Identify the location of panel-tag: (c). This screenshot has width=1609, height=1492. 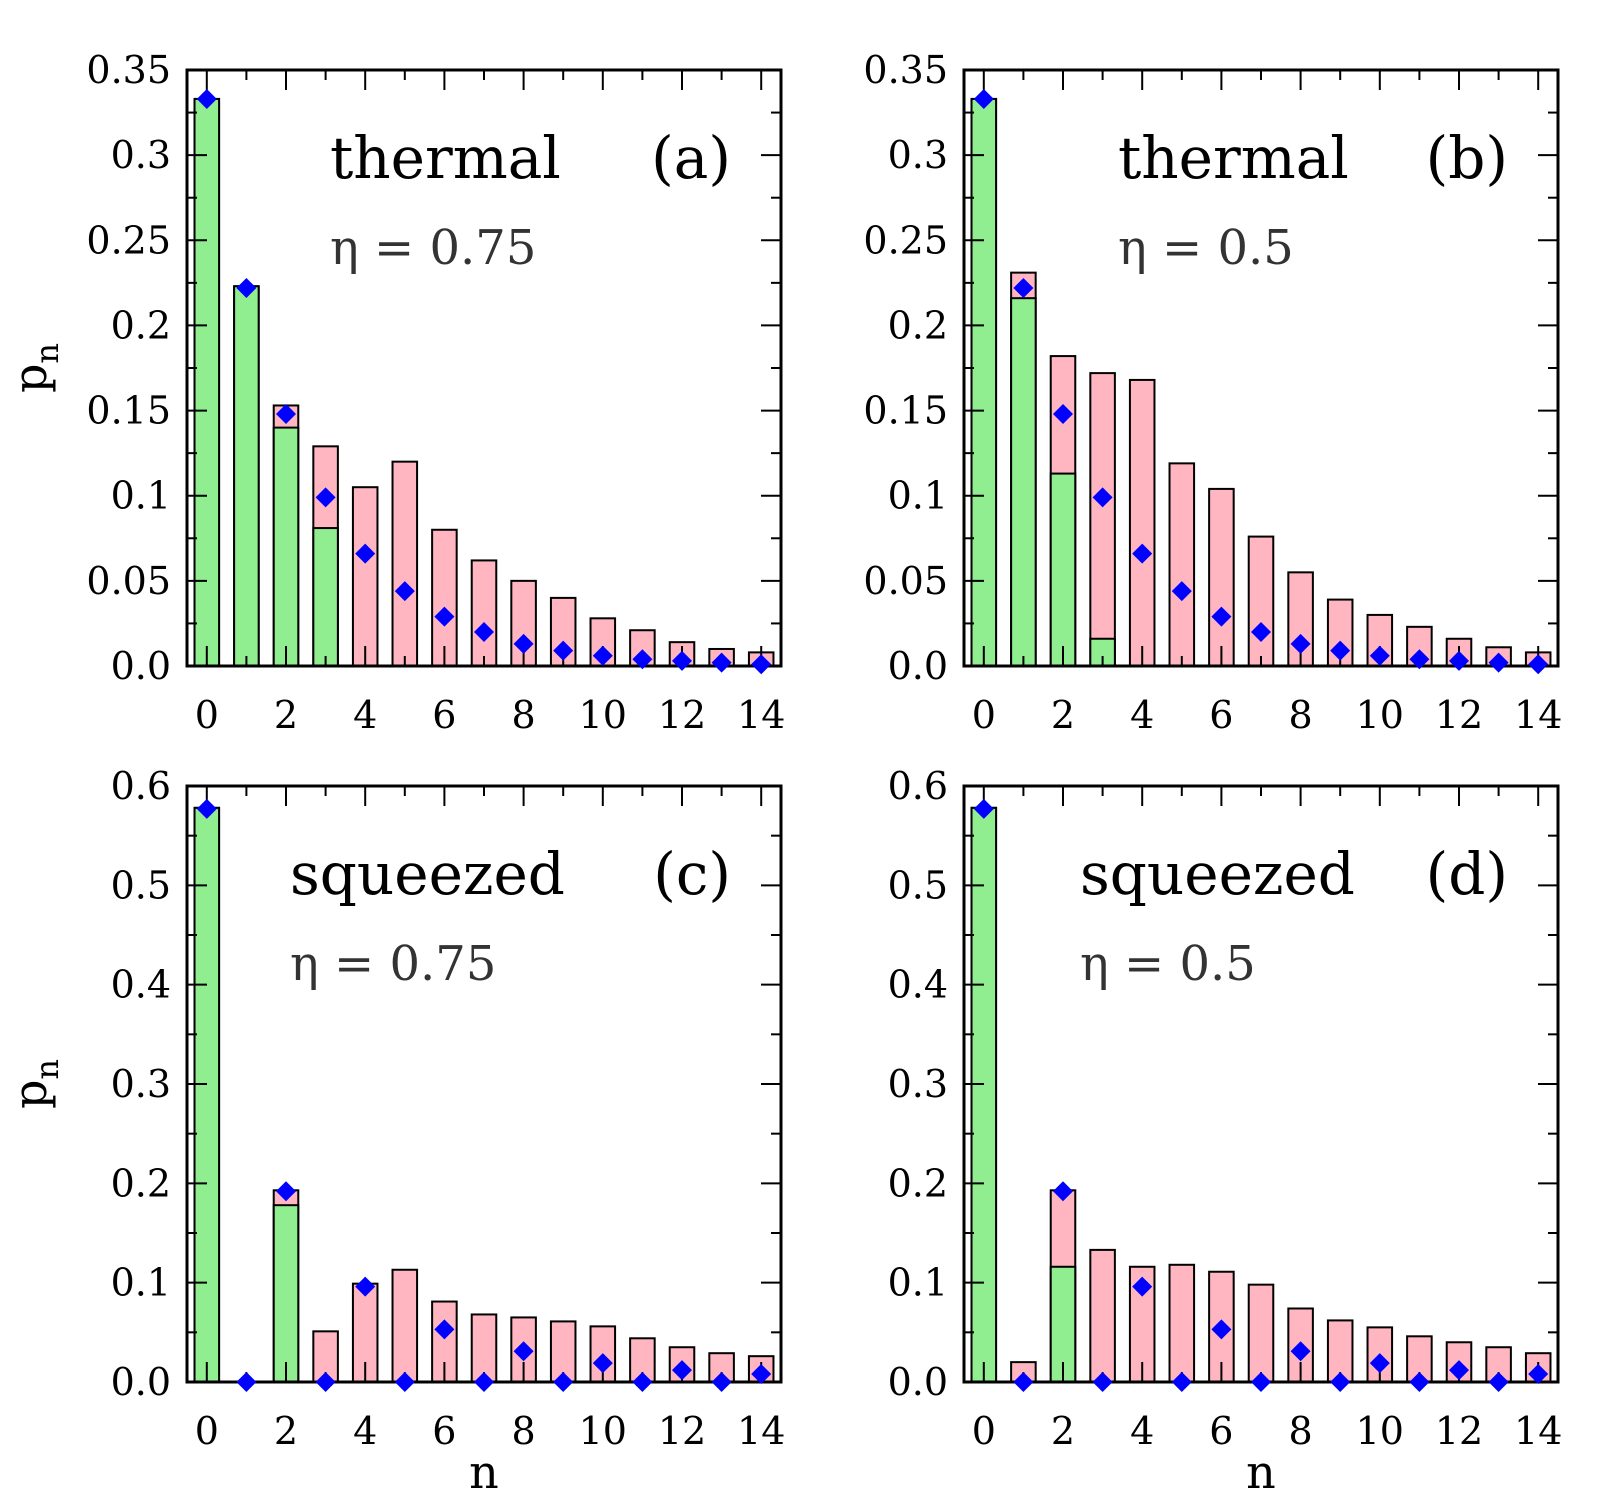
(692, 874).